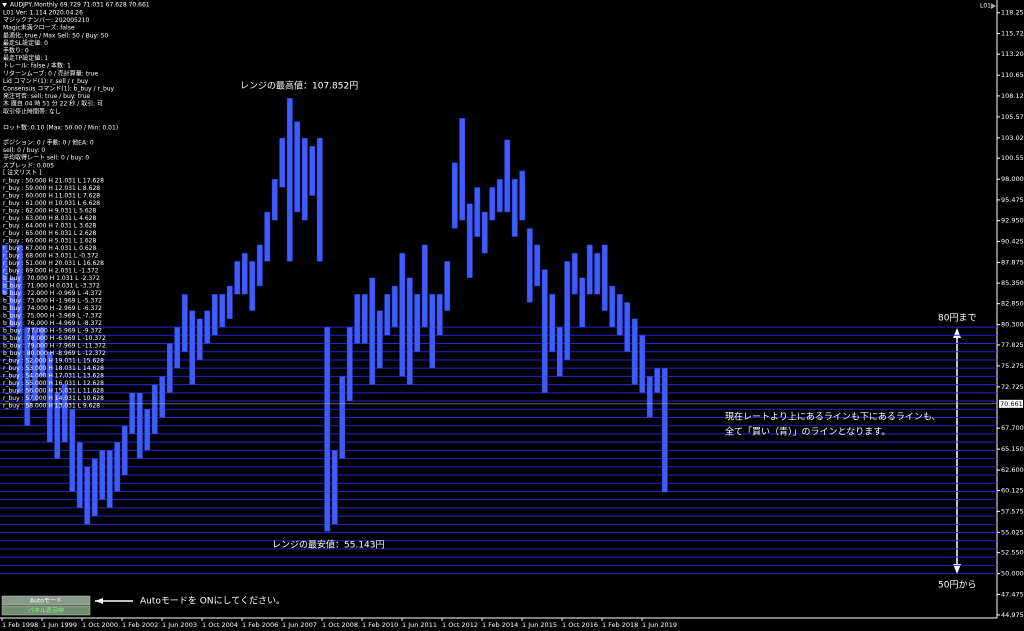 The width and height of the screenshot is (1024, 631). Describe the element at coordinates (49, 241) in the screenshot. I see `order-line: r_buy : 66.000 H 5.031 L 1.628` at that location.